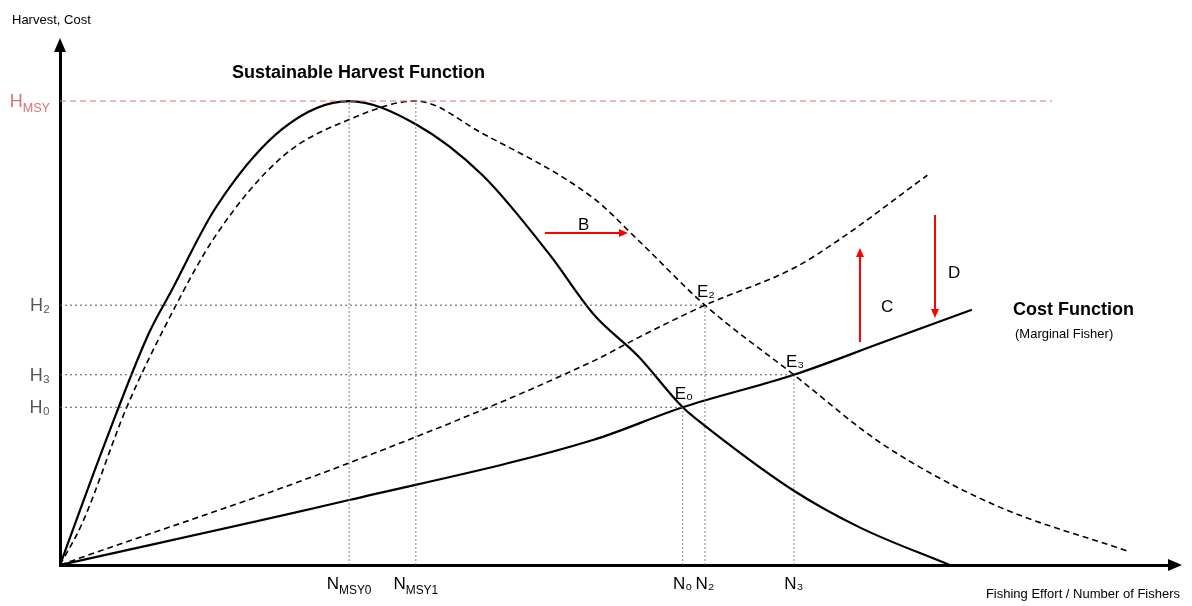 Image resolution: width=1192 pixels, height=606 pixels. What do you see at coordinates (705, 292) in the screenshot?
I see `annotation: E₂` at bounding box center [705, 292].